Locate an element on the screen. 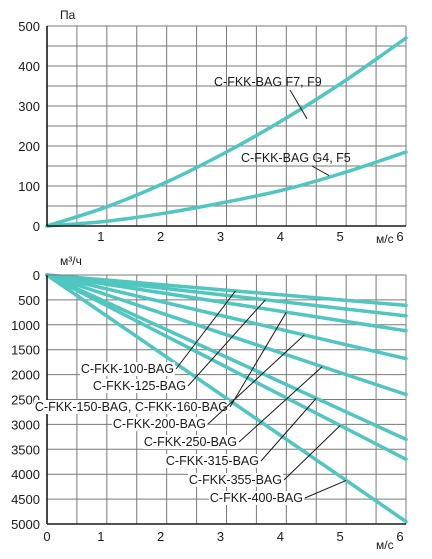 The image size is (432, 559). bottom-y-tick-label: 3000 is located at coordinates (25, 424).